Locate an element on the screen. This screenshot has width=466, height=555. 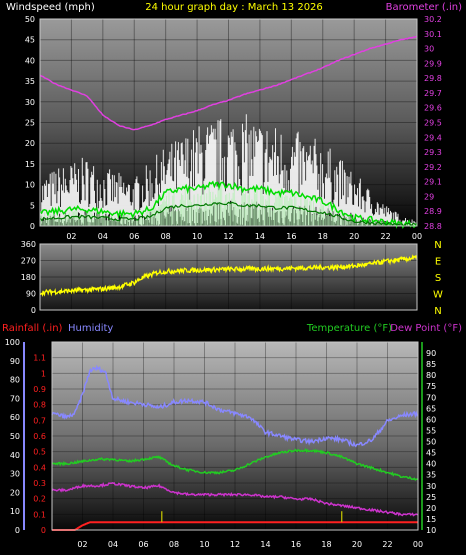
temperature-tick-75: 75 is located at coordinates (431, 386).